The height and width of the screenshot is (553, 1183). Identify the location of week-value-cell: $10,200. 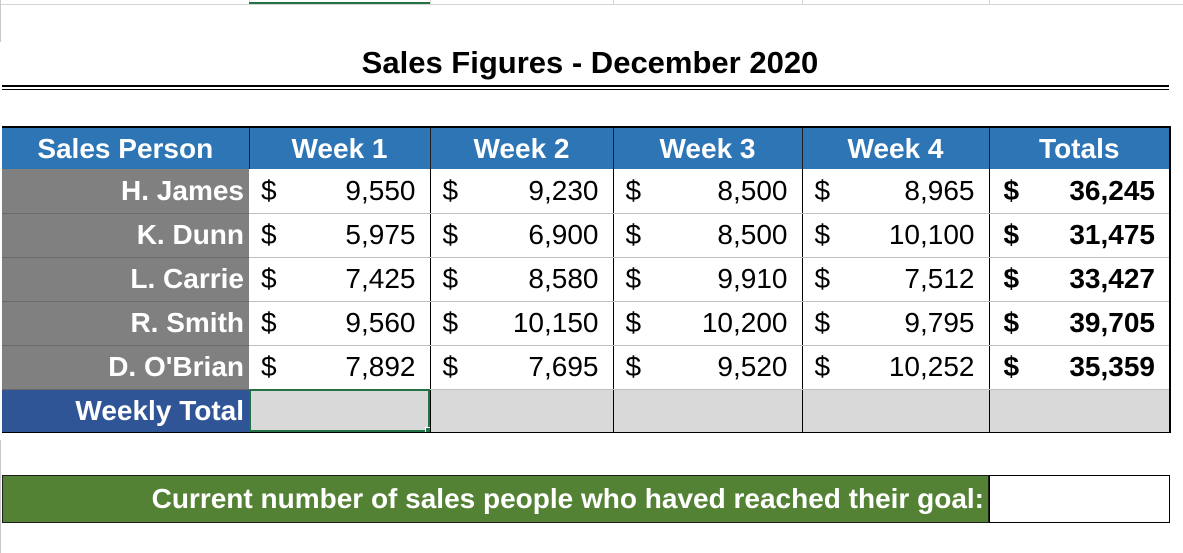
(708, 323).